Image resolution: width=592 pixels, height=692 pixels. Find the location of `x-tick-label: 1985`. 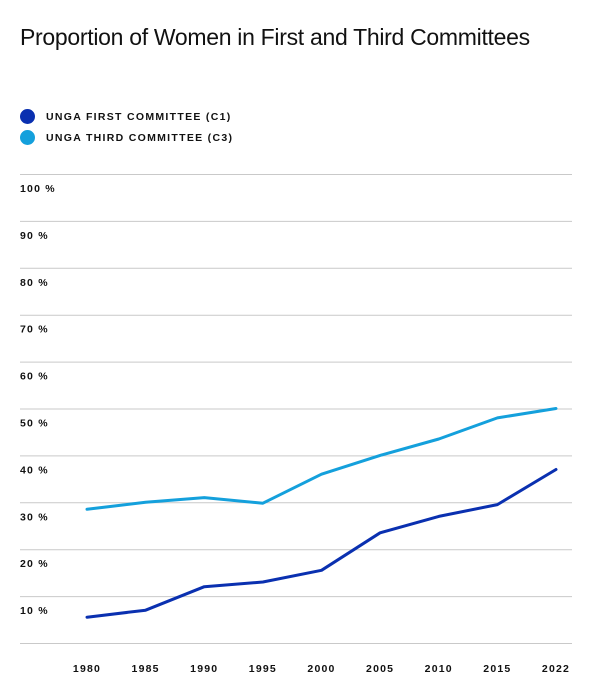

x-tick-label: 1985 is located at coordinates (146, 669).